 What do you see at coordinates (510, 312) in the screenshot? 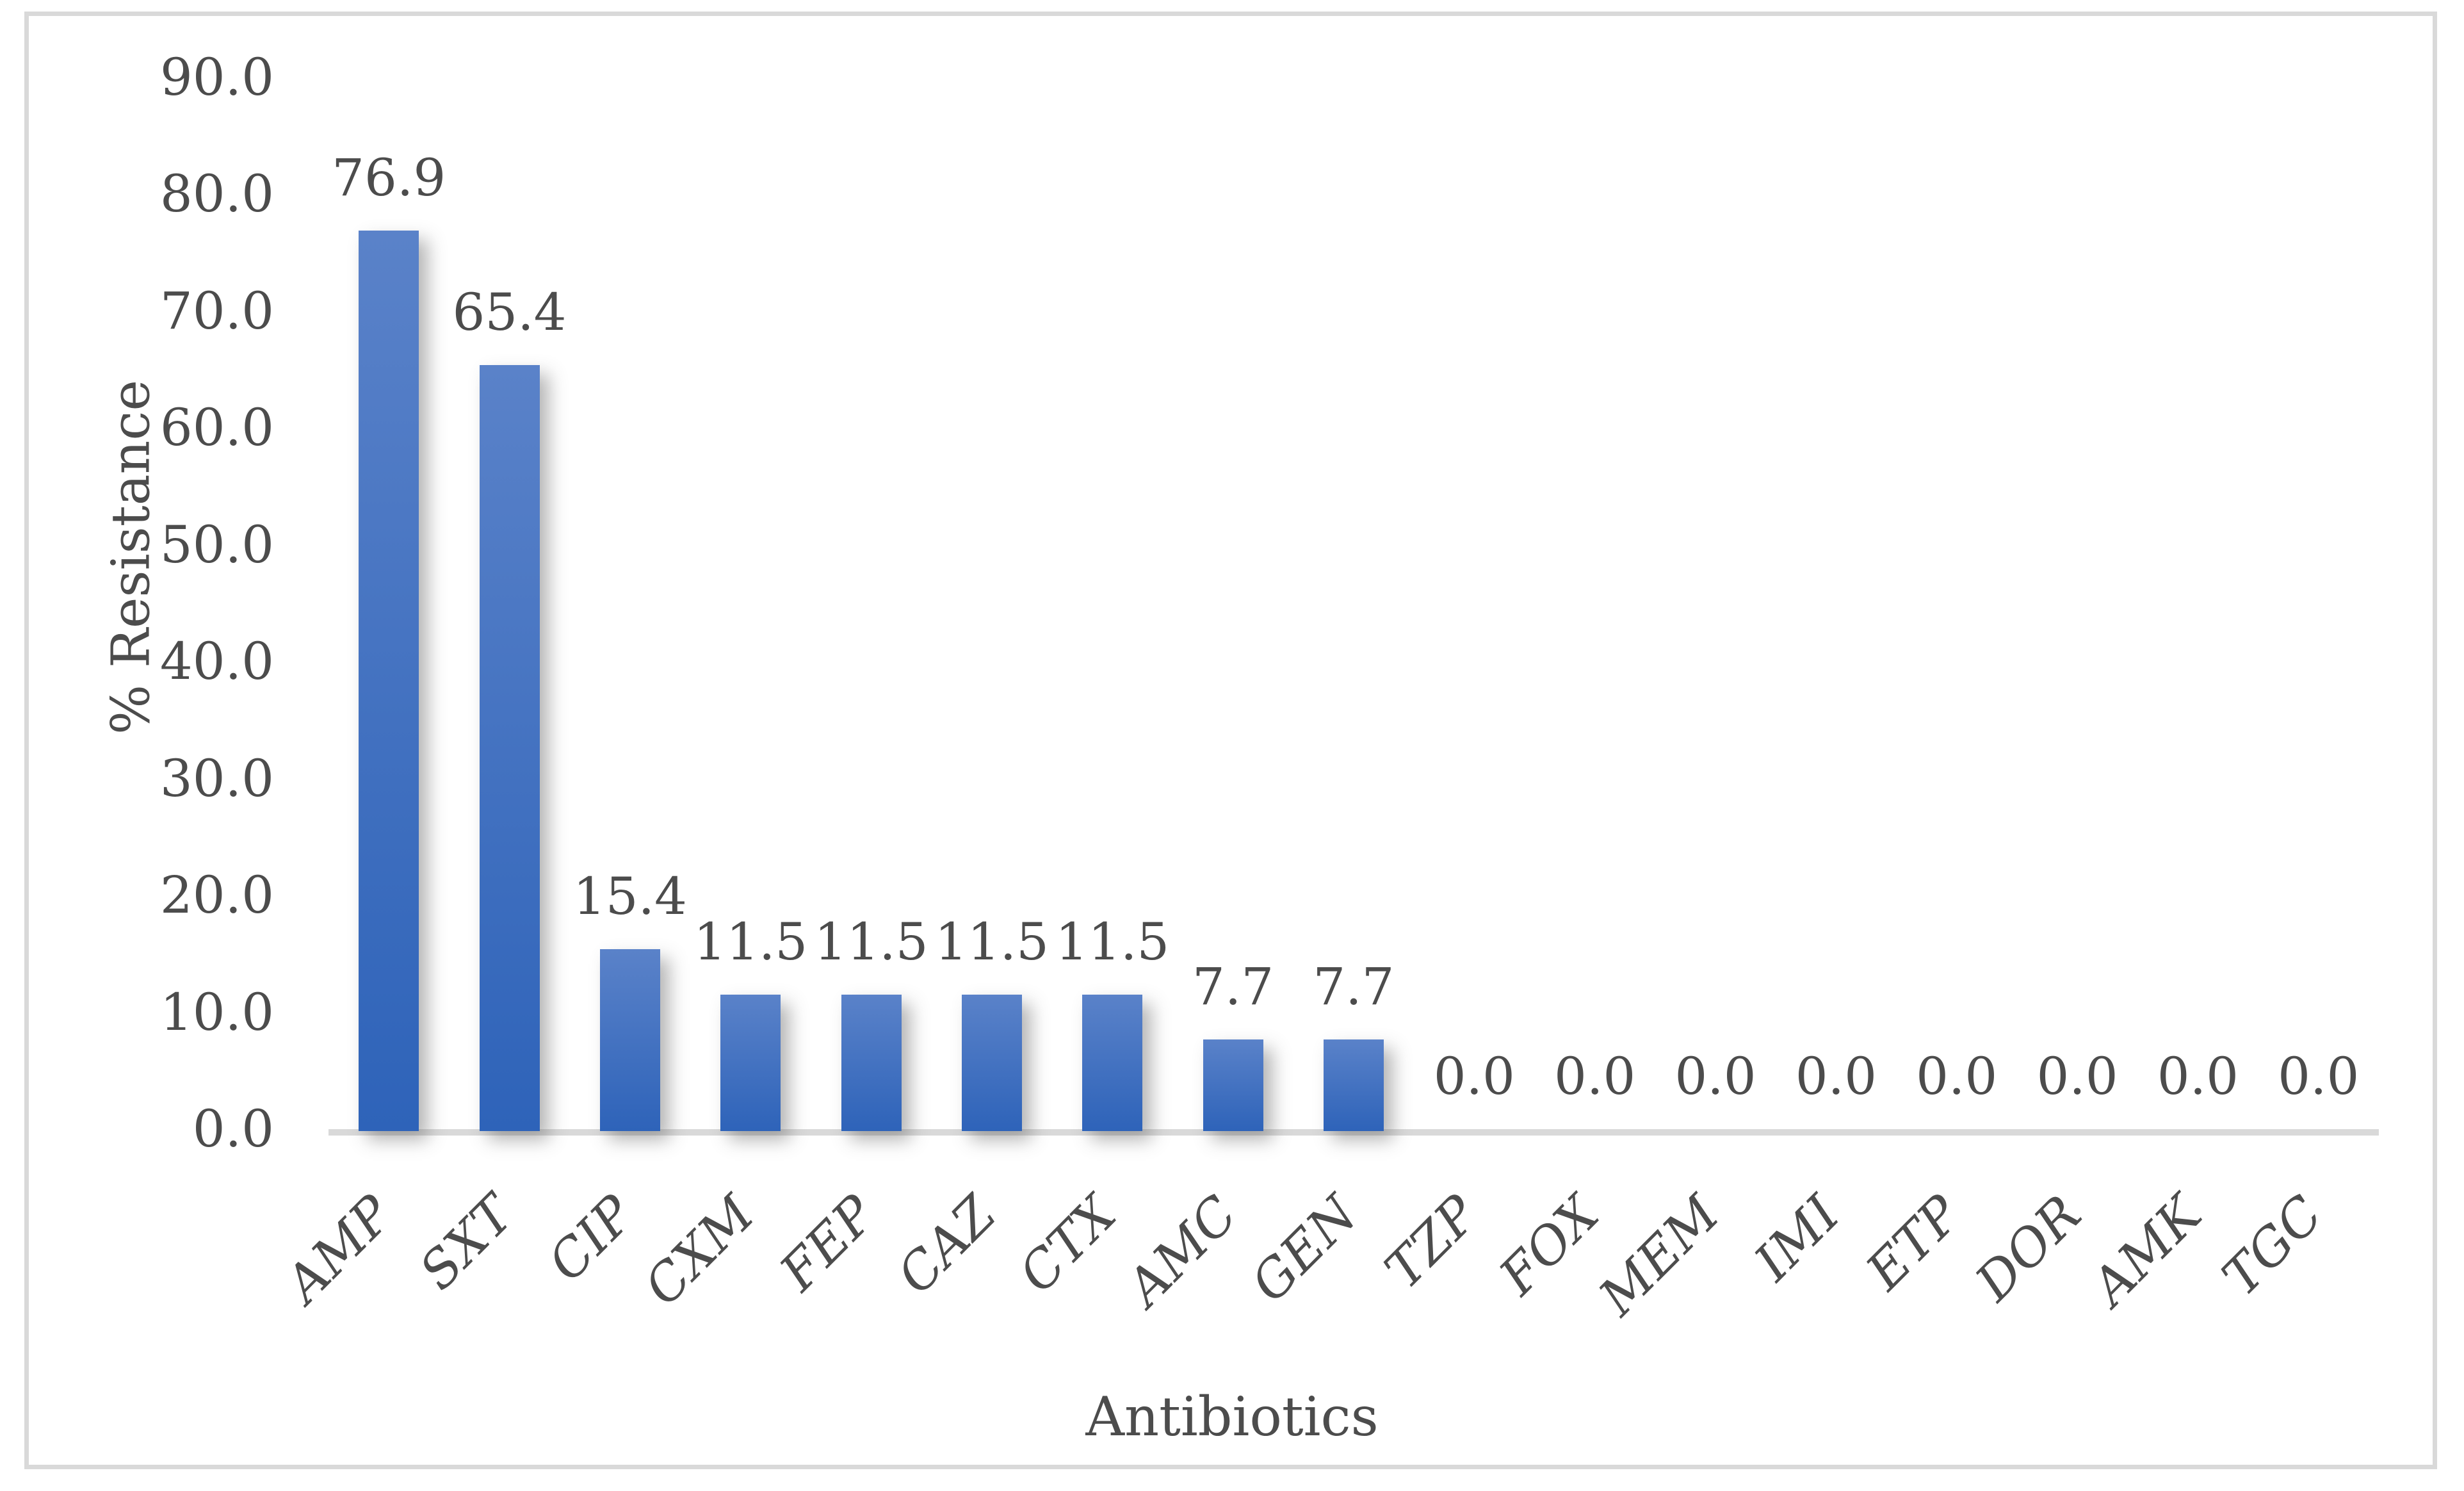
I see `bar-value-label: 65.4` at bounding box center [510, 312].